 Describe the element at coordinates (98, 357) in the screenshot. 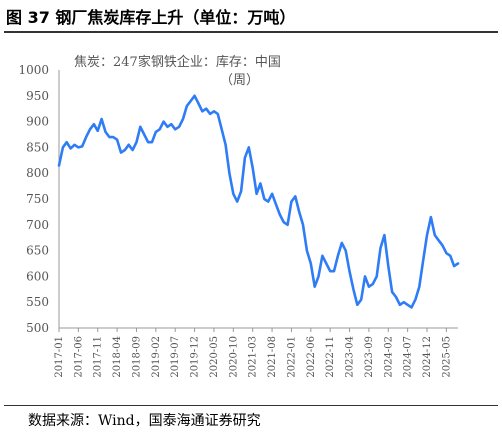

I see `x-tick-label: 2017-11` at that location.